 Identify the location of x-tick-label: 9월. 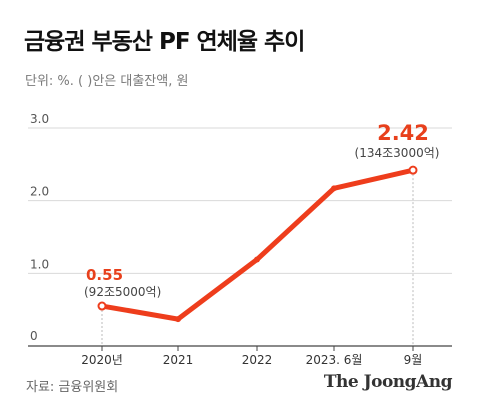
(413, 360).